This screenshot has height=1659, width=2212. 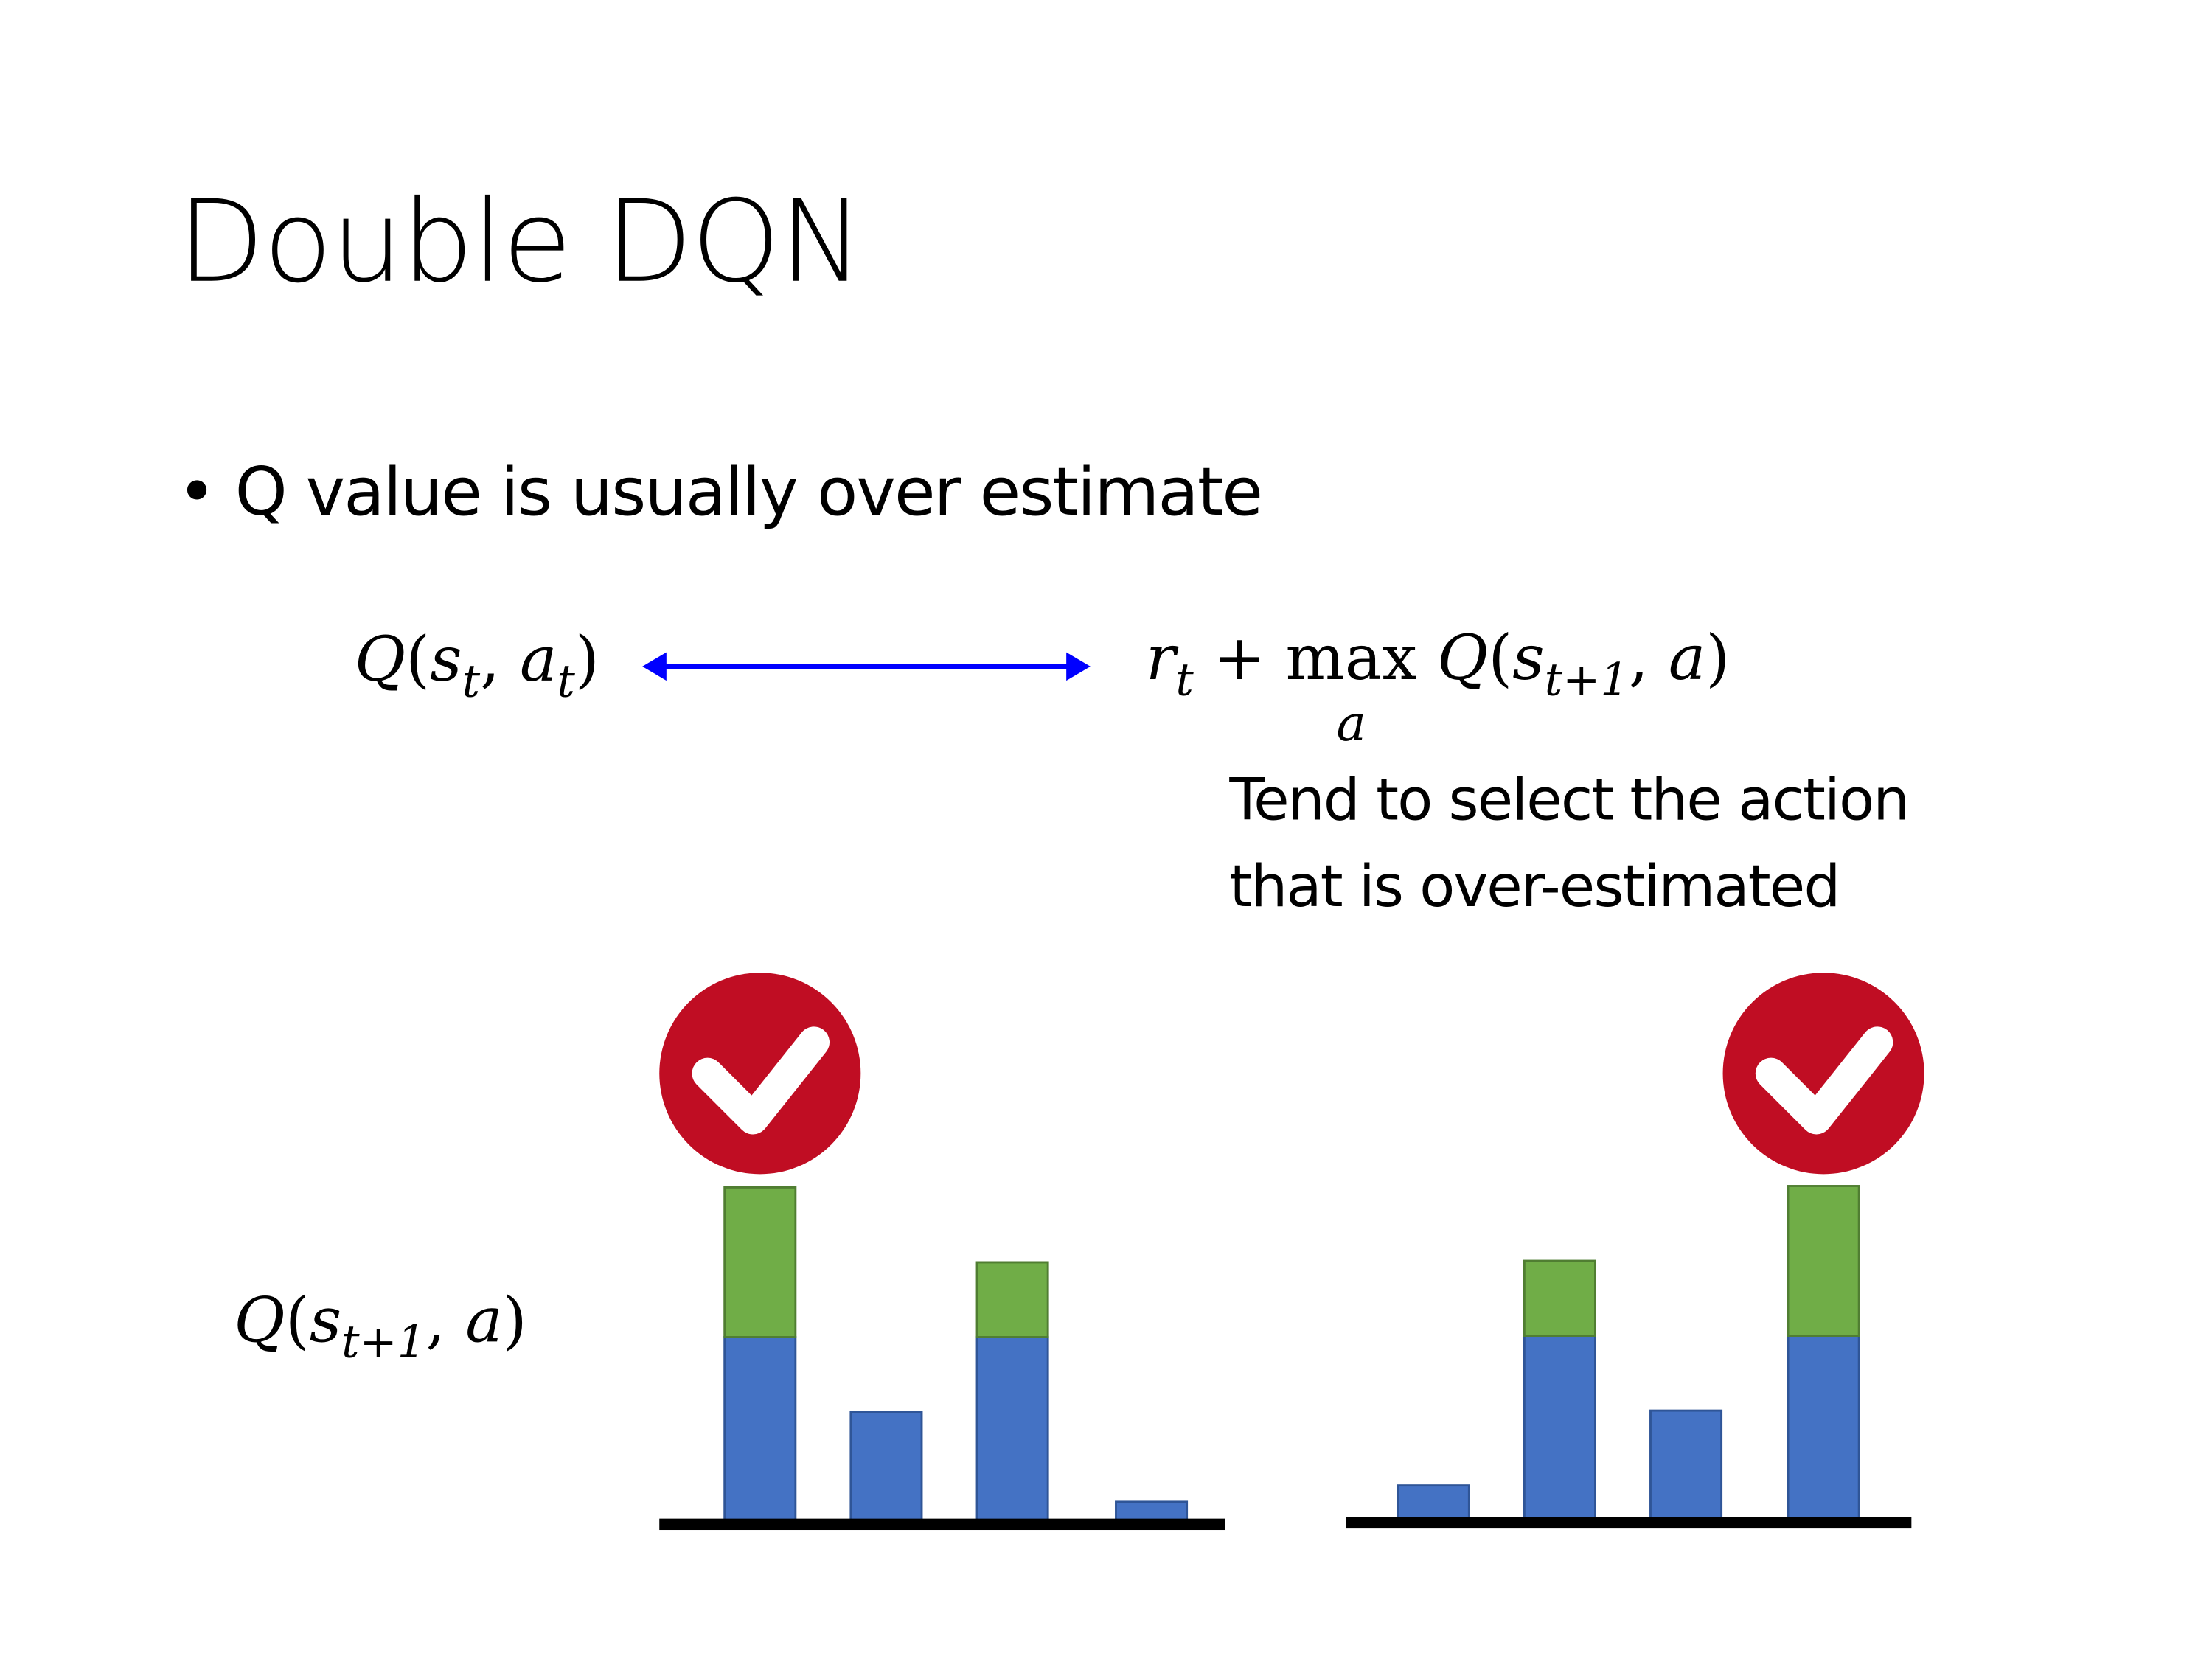 I want to click on arrow-head-left, so click(x=654, y=666).